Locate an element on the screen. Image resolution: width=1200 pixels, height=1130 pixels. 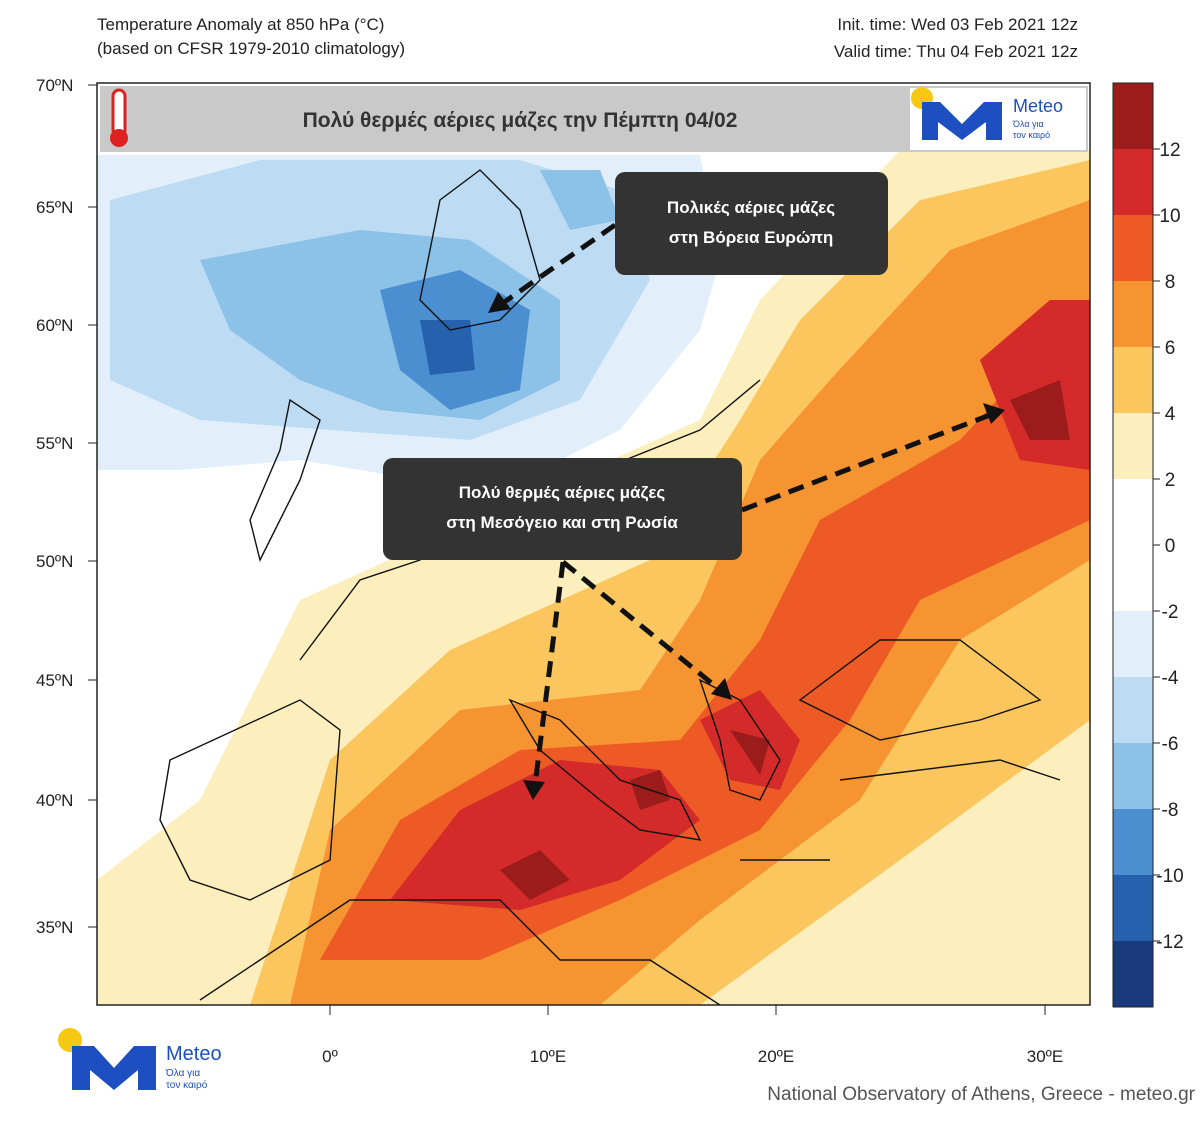
longitude-label: 0º is located at coordinates (330, 1056).